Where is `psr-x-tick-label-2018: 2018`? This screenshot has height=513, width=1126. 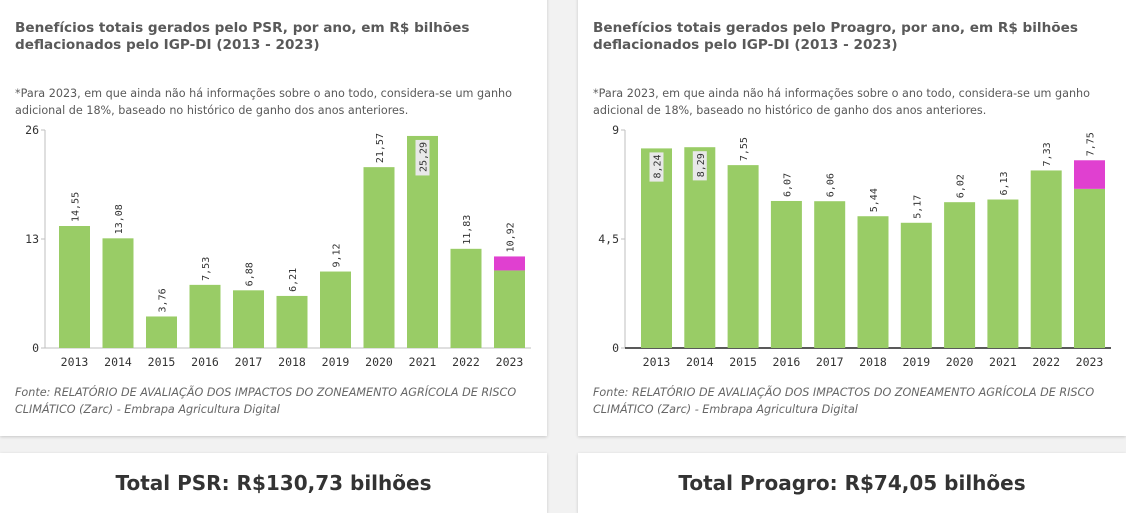
psr-x-tick-label-2018: 2018 is located at coordinates (292, 362).